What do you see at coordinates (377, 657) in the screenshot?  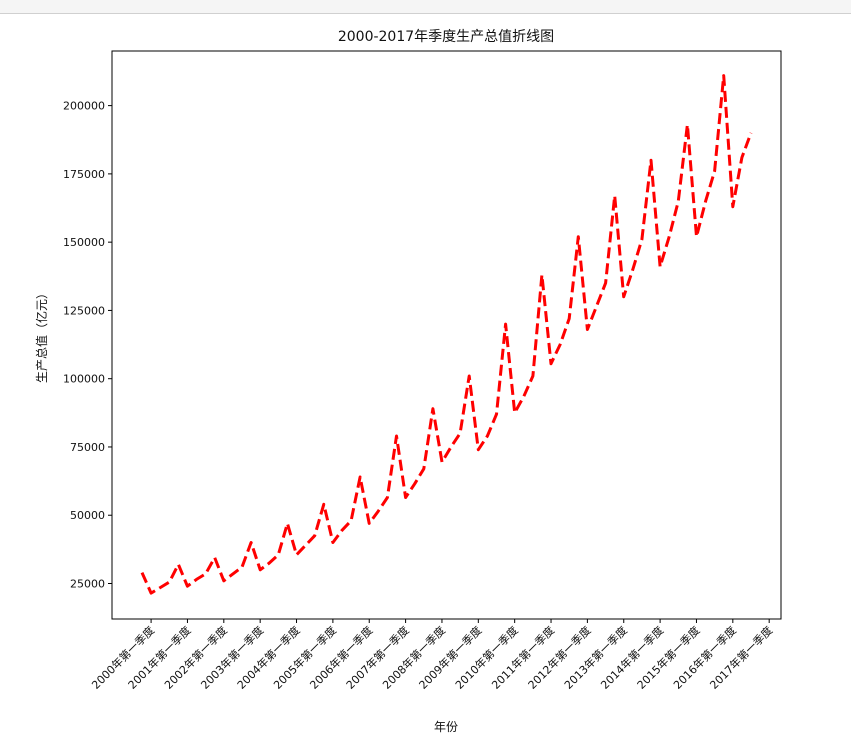 I see `x-tick-label: 2007年第一季度` at bounding box center [377, 657].